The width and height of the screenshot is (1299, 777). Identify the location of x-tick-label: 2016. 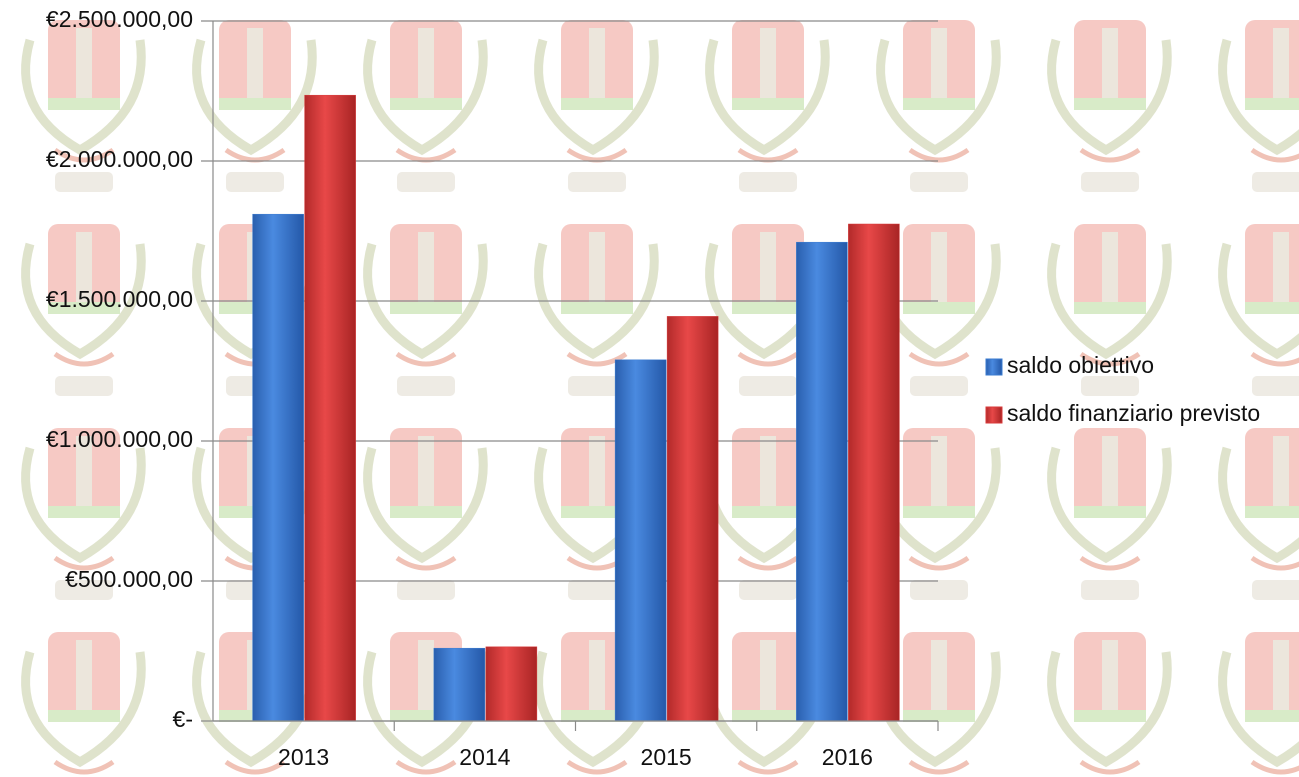
(847, 757).